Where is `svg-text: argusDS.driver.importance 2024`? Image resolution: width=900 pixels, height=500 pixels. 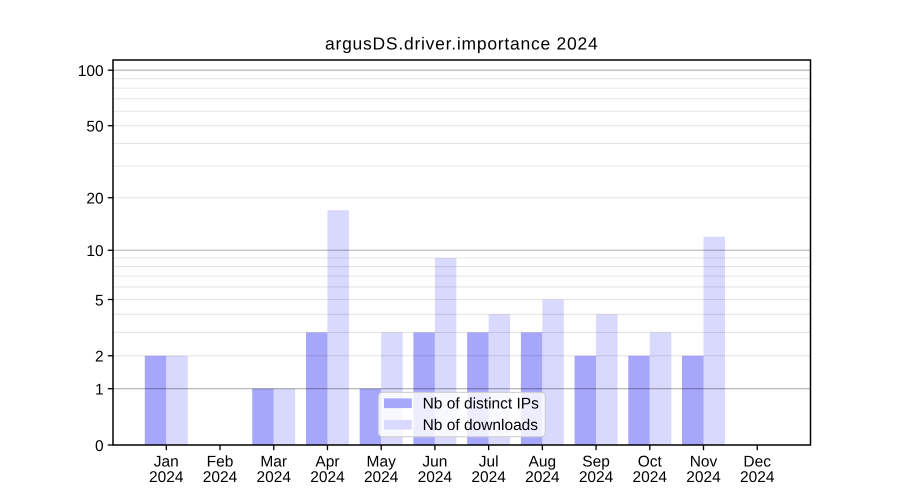
svg-text: argusDS.driver.importance 2024 is located at coordinates (461, 44).